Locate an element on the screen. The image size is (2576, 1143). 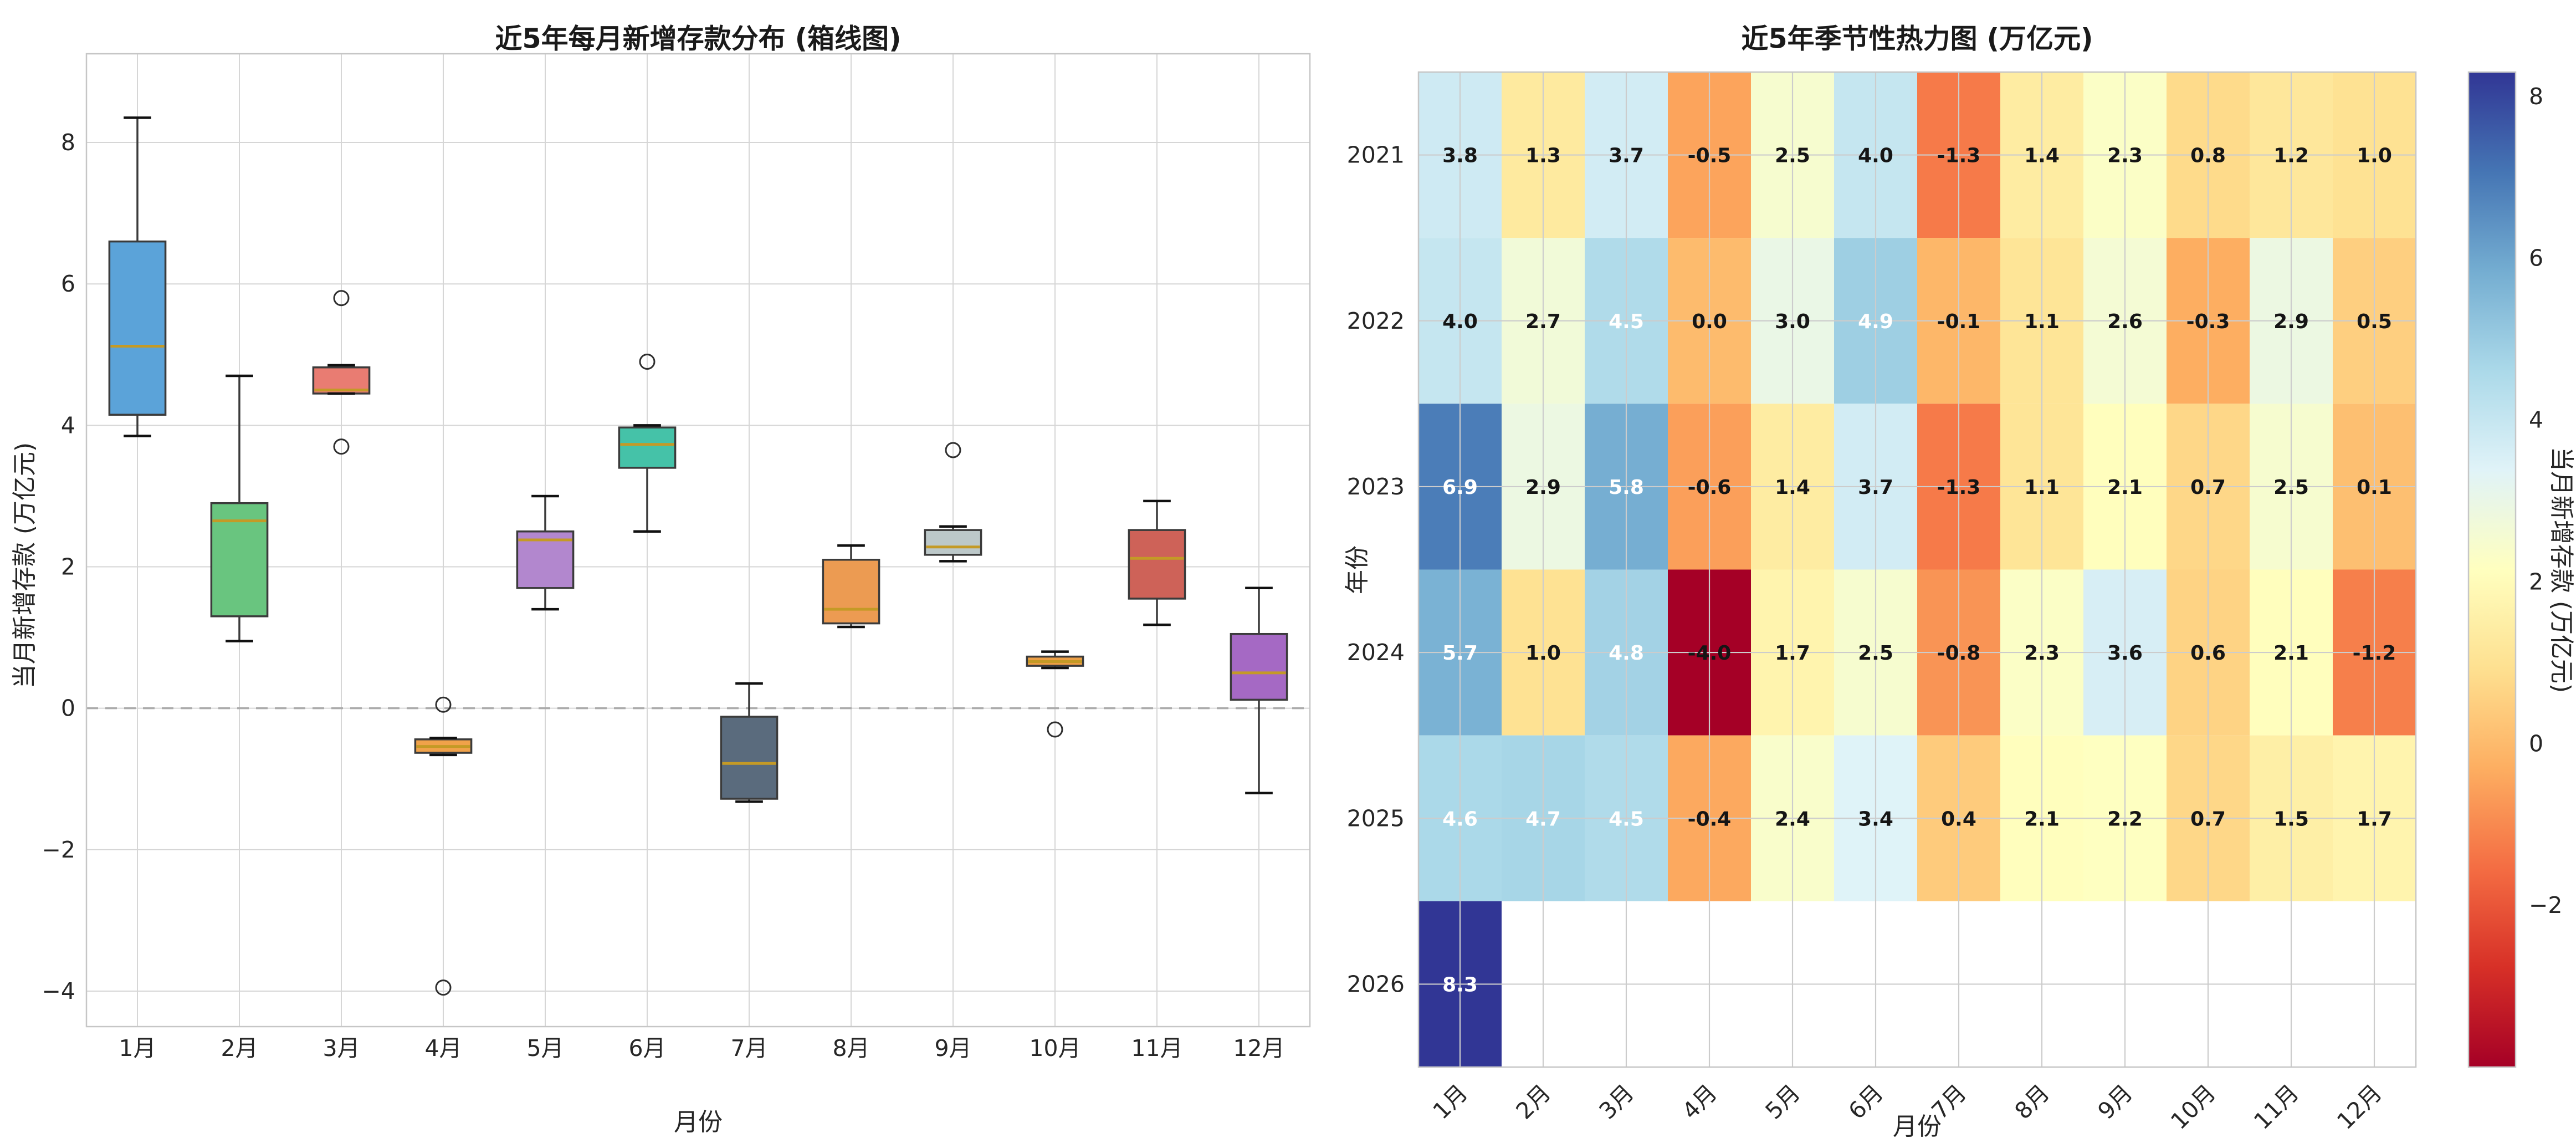
heatmap-ytick-label: 2021 is located at coordinates (1376, 155).